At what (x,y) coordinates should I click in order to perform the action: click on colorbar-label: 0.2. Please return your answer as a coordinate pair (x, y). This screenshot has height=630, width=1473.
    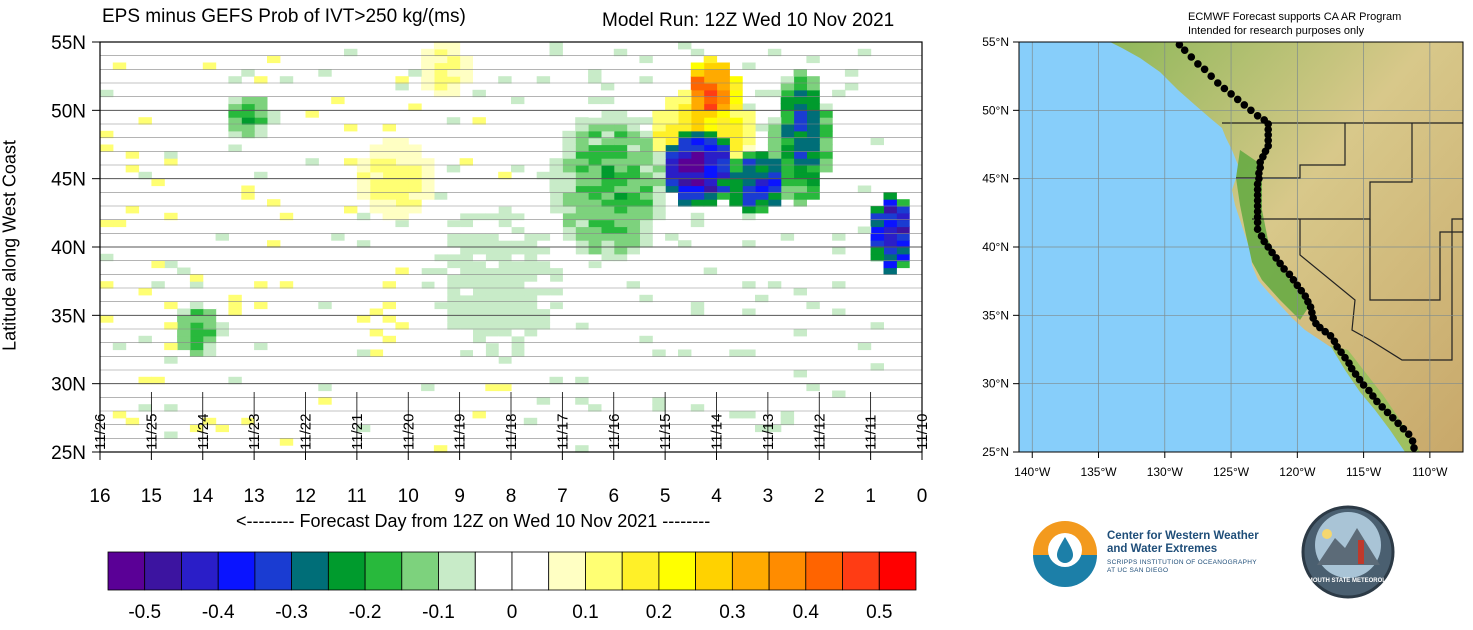
    Looking at the image, I should click on (659, 612).